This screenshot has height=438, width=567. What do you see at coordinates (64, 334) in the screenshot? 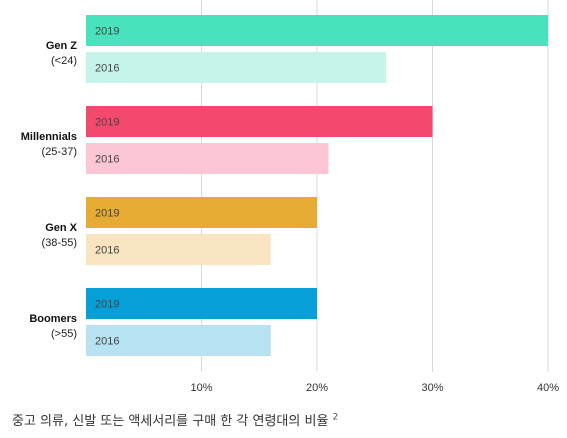
I see `group-sublabel: (>55)` at bounding box center [64, 334].